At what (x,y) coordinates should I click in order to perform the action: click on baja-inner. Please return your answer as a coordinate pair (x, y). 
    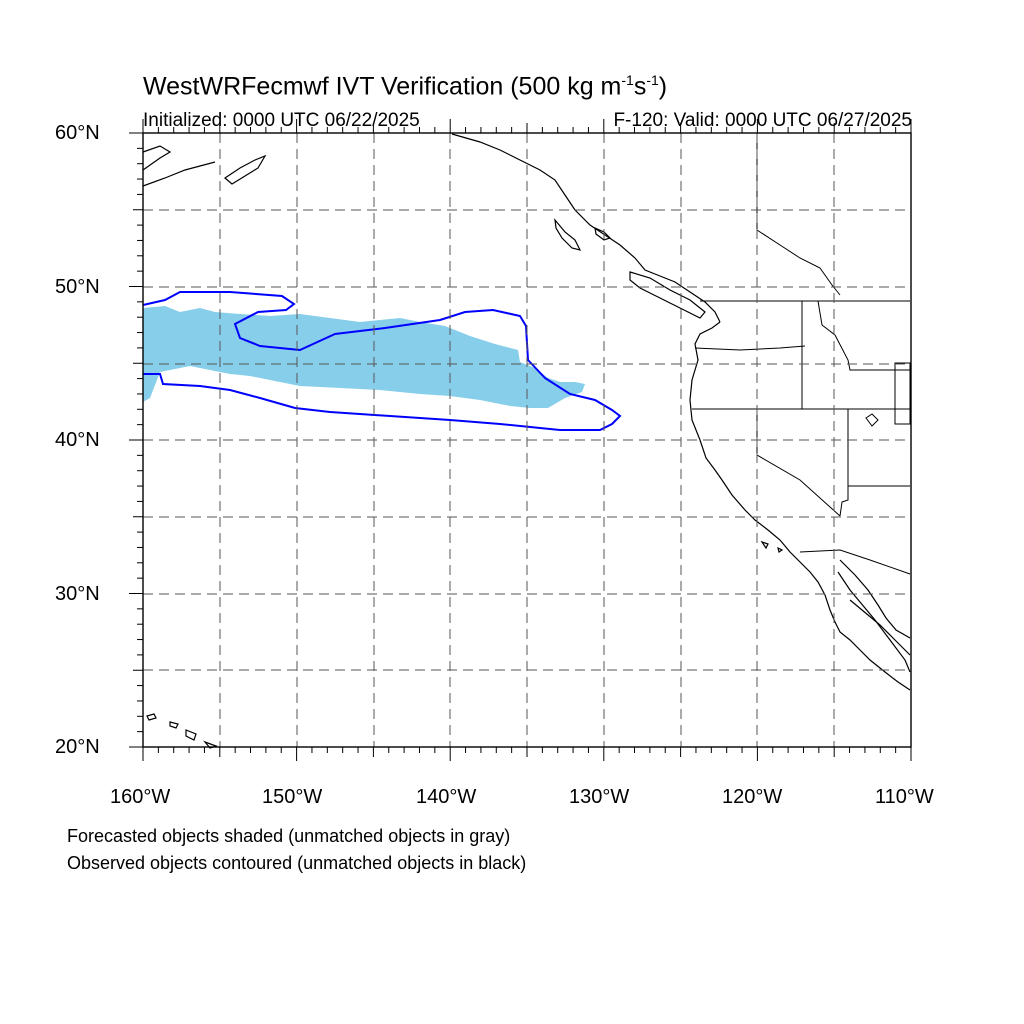
    Looking at the image, I should click on (874, 622).